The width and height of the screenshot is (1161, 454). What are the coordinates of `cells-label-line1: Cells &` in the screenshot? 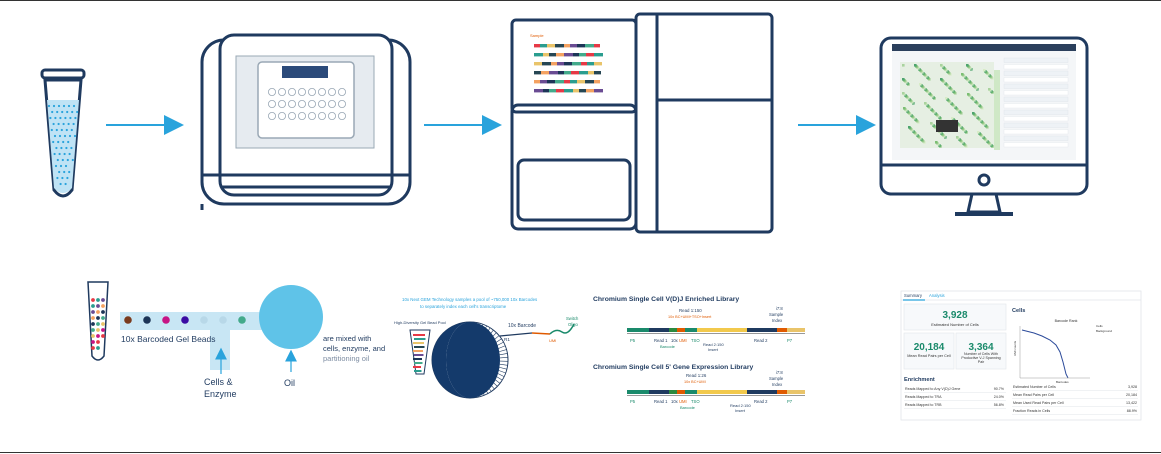 It's located at (218, 382).